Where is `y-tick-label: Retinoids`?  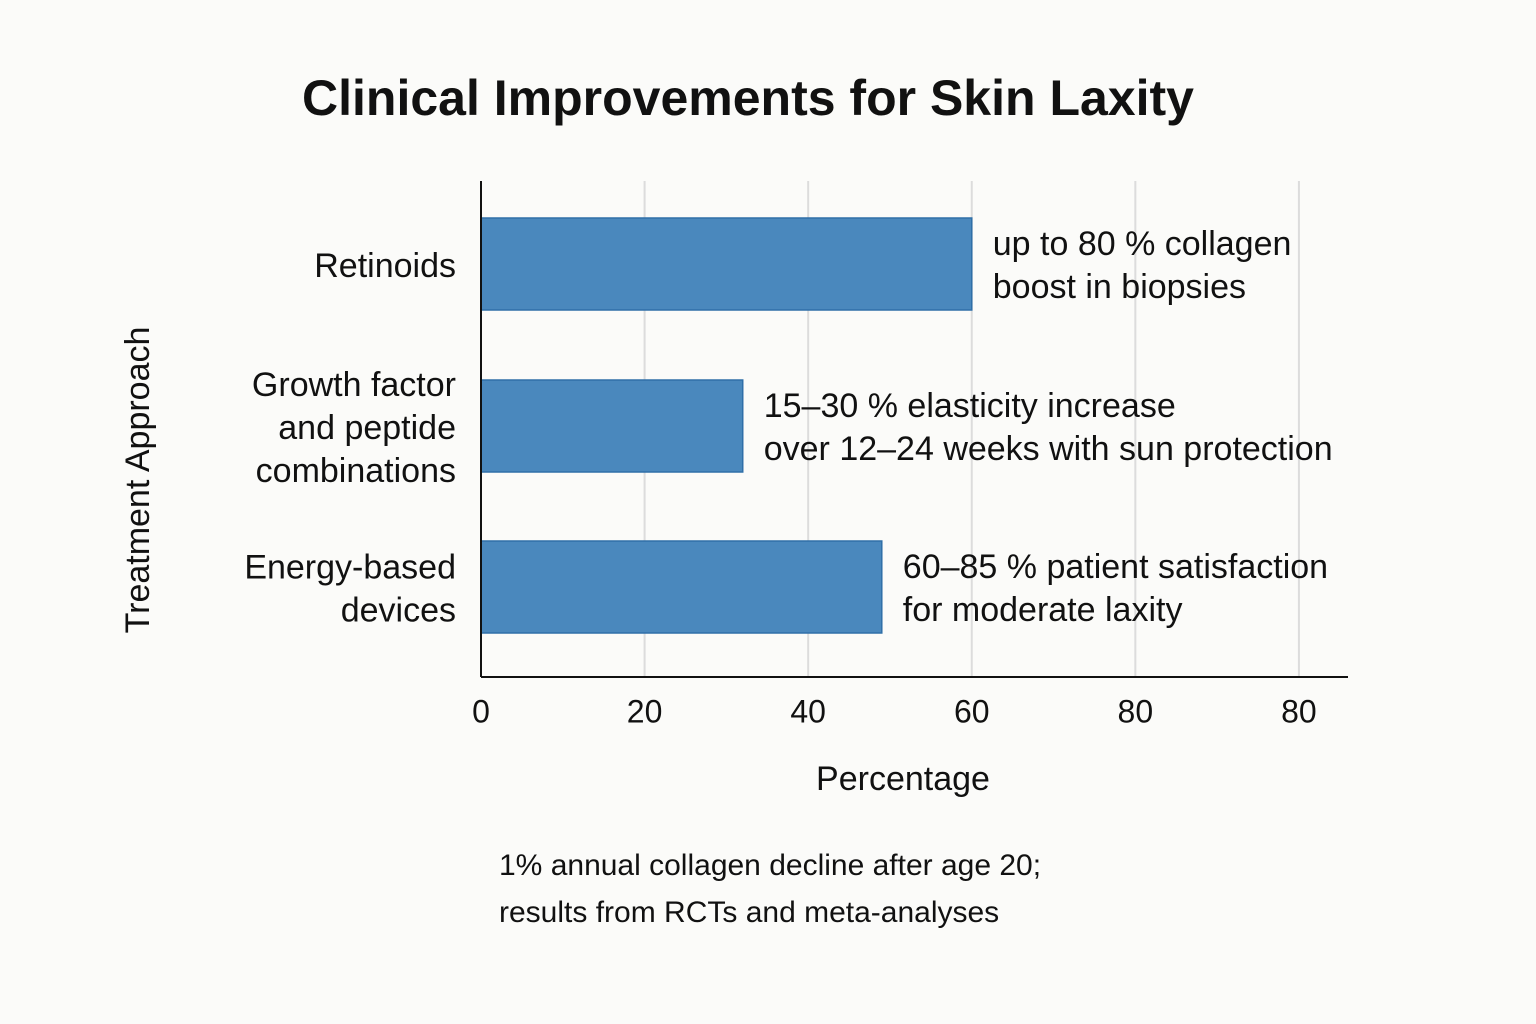 y-tick-label: Retinoids is located at coordinates (385, 266).